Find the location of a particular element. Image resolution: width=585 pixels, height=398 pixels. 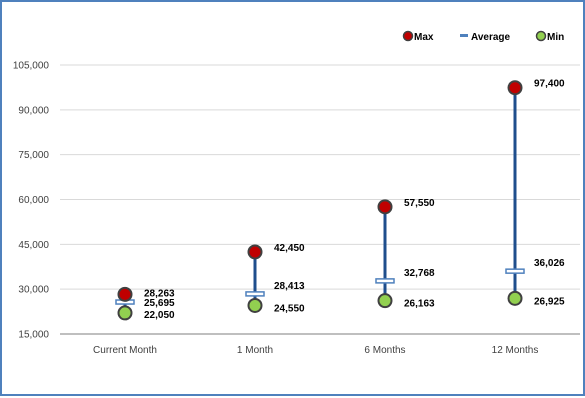

max-data-label: 42,450 is located at coordinates (289, 248).